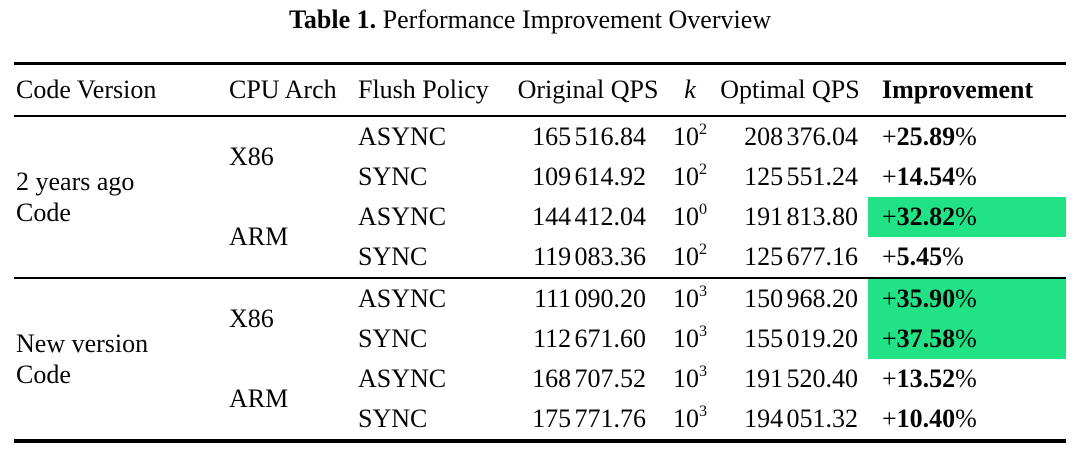 This screenshot has height=473, width=1080. What do you see at coordinates (589, 338) in the screenshot?
I see `original-qps-cell: 112 671.60` at bounding box center [589, 338].